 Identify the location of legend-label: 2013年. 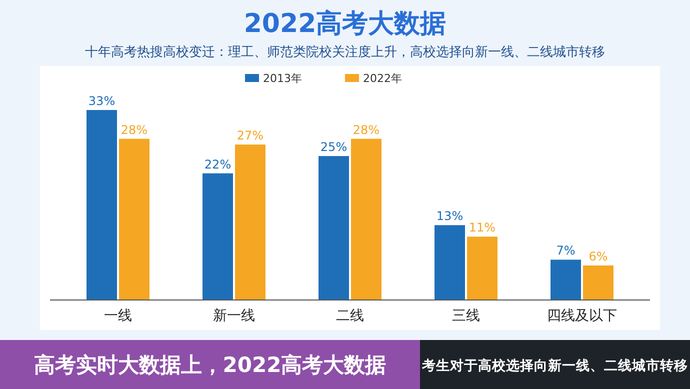
(282, 78).